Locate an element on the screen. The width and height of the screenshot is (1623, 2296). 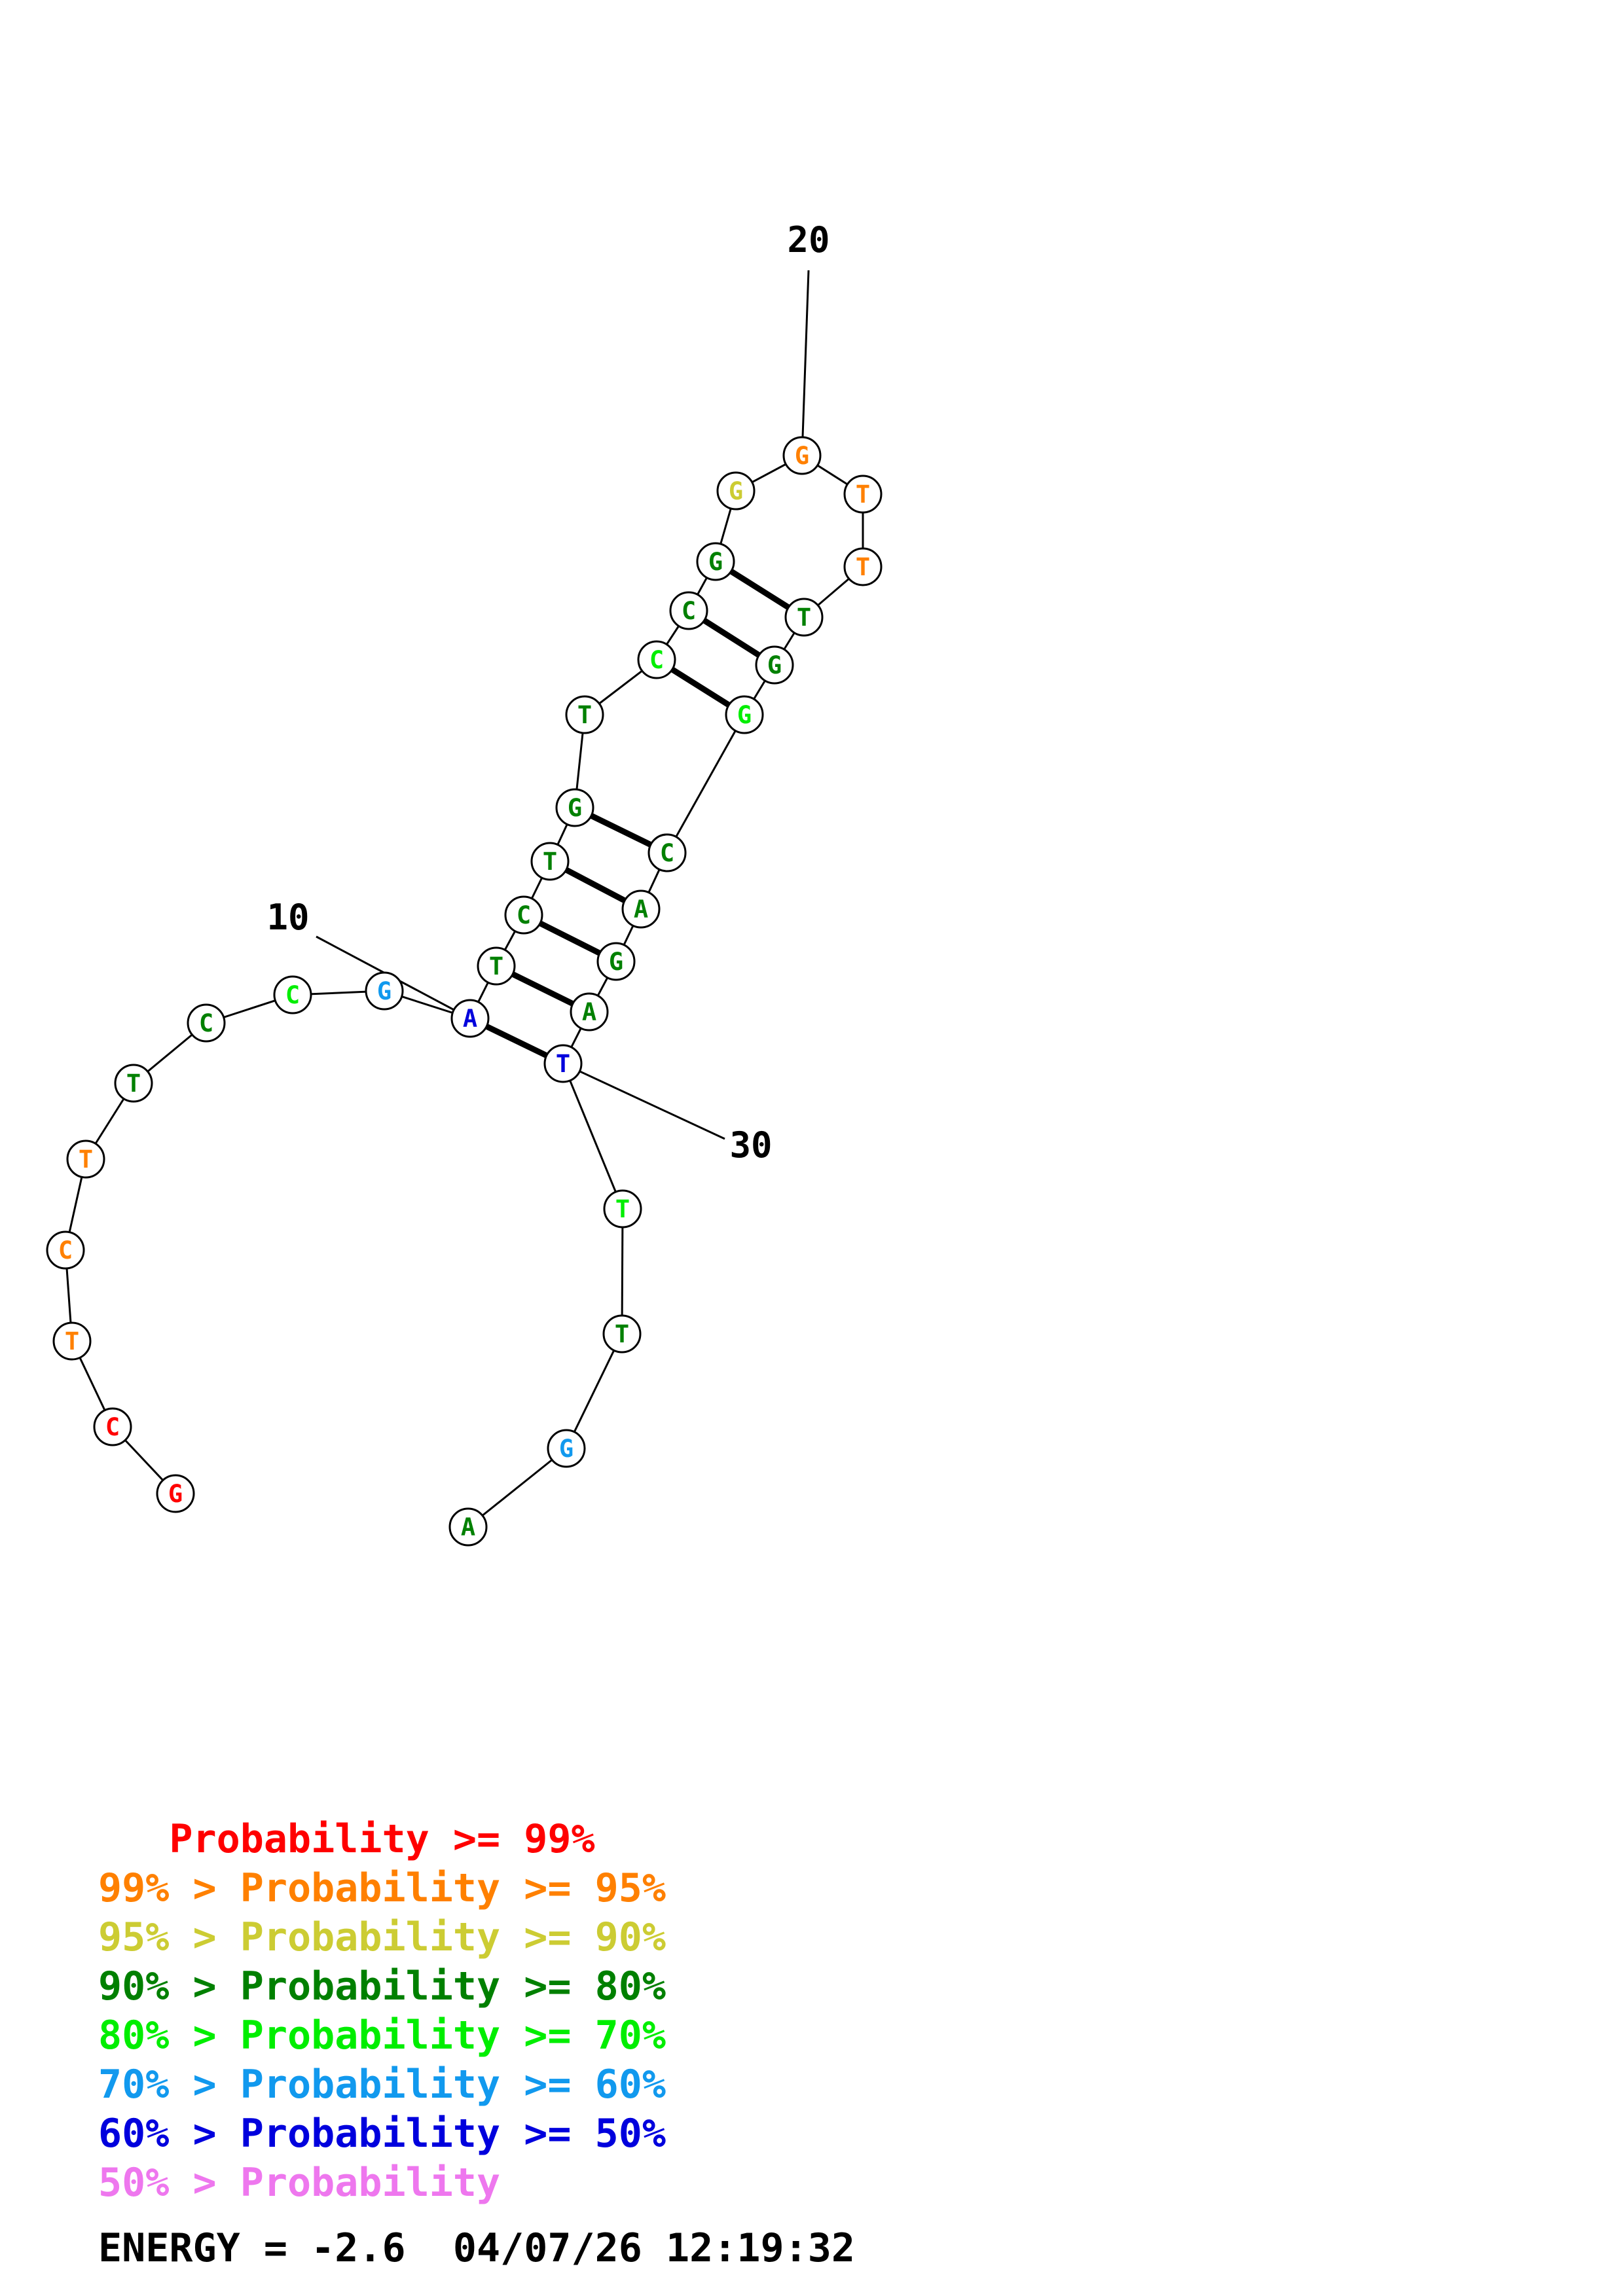
legend-text: Probability >= 80% is located at coordinates (453, 1986).